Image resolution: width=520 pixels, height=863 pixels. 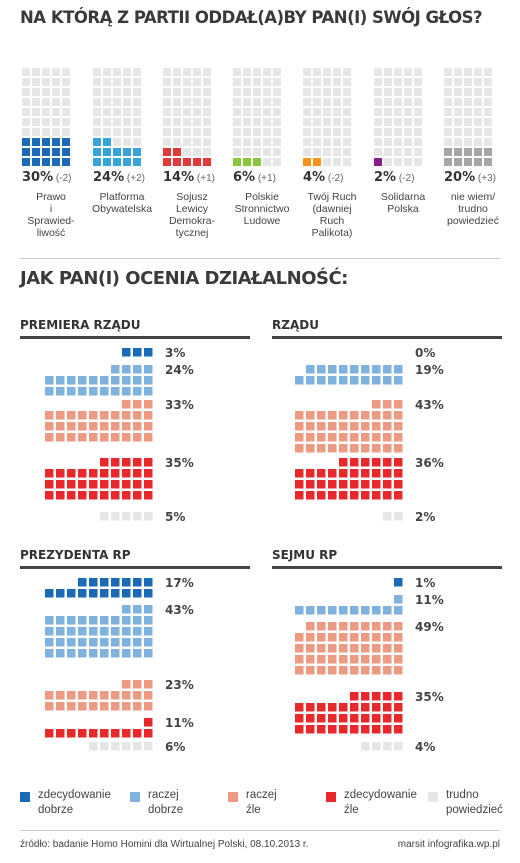 I want to click on party-percent: 14% (+1), so click(x=198, y=177).